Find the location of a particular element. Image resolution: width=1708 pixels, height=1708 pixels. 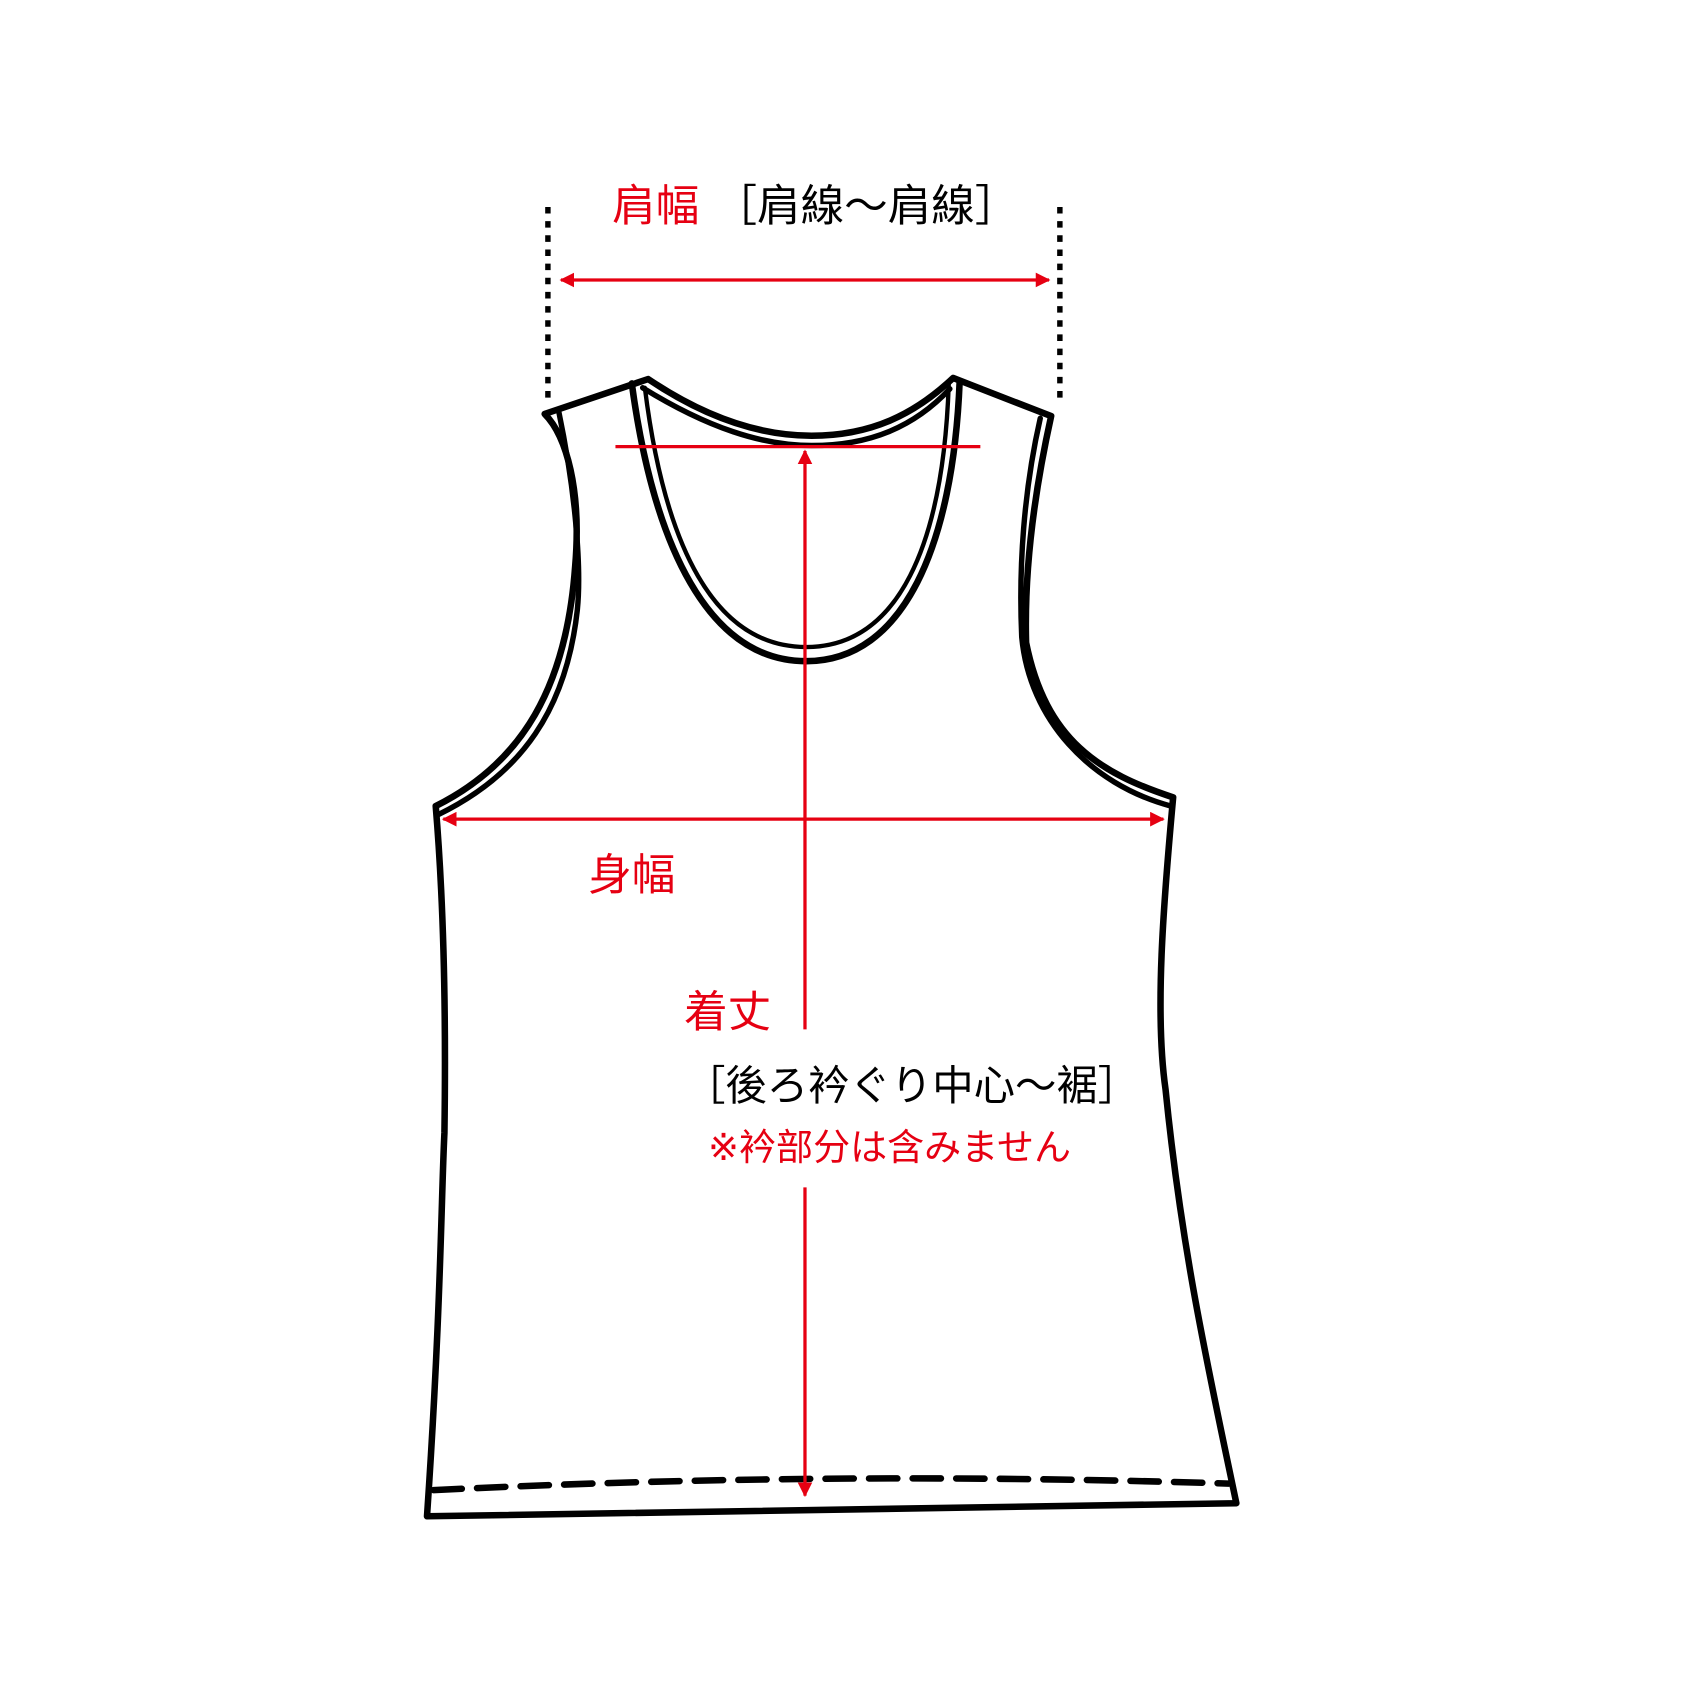

shoulder-width-note: ［肩線〜肩線］ is located at coordinates (865, 207).